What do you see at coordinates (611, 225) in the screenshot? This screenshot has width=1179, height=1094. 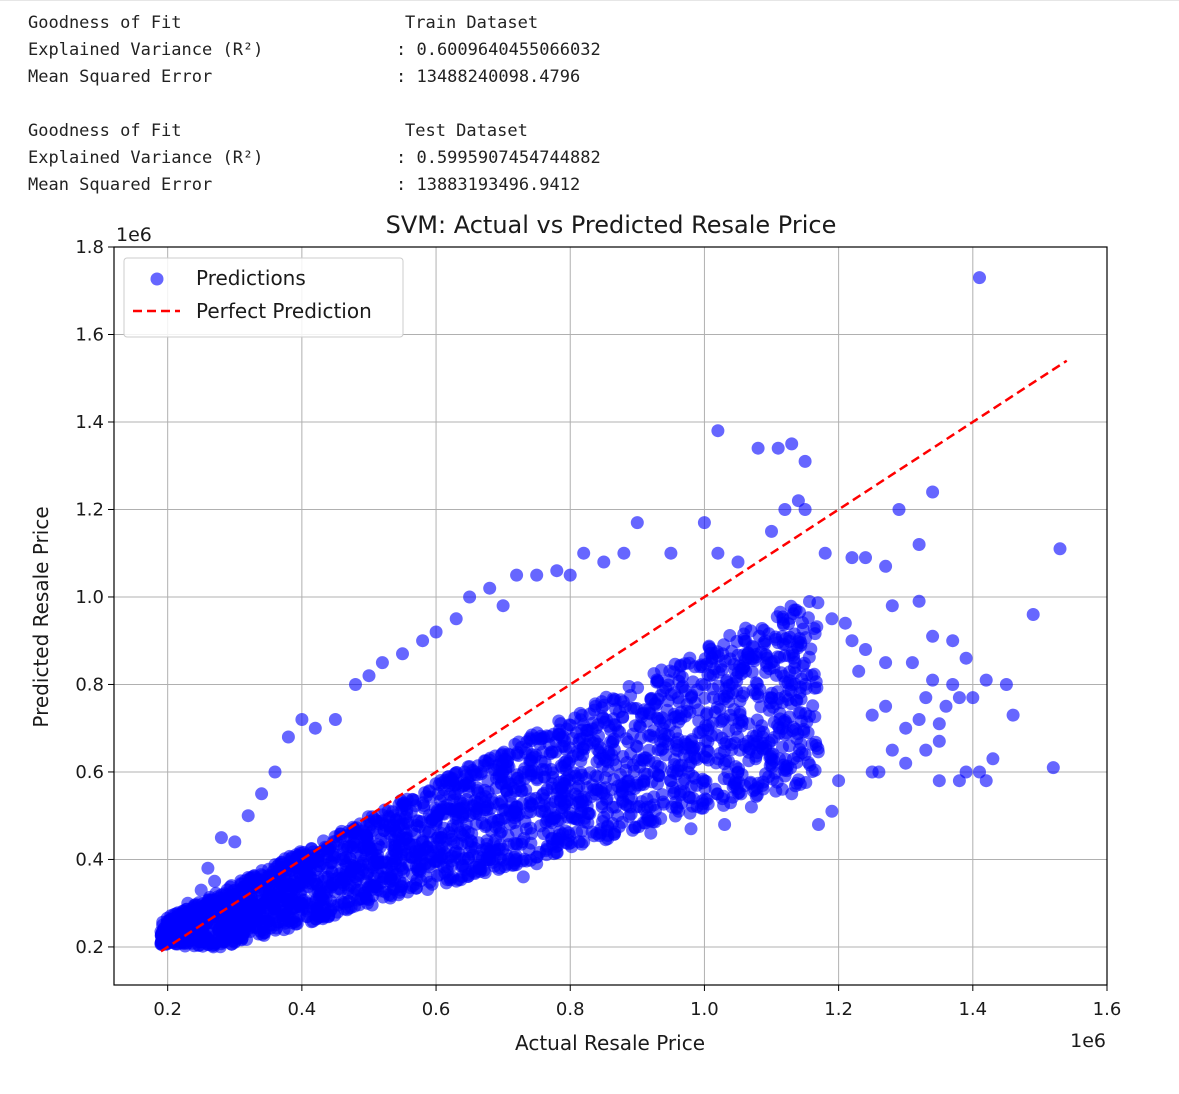 I see `chart-title: SVM: Actual vs Predicted Resale Price` at bounding box center [611, 225].